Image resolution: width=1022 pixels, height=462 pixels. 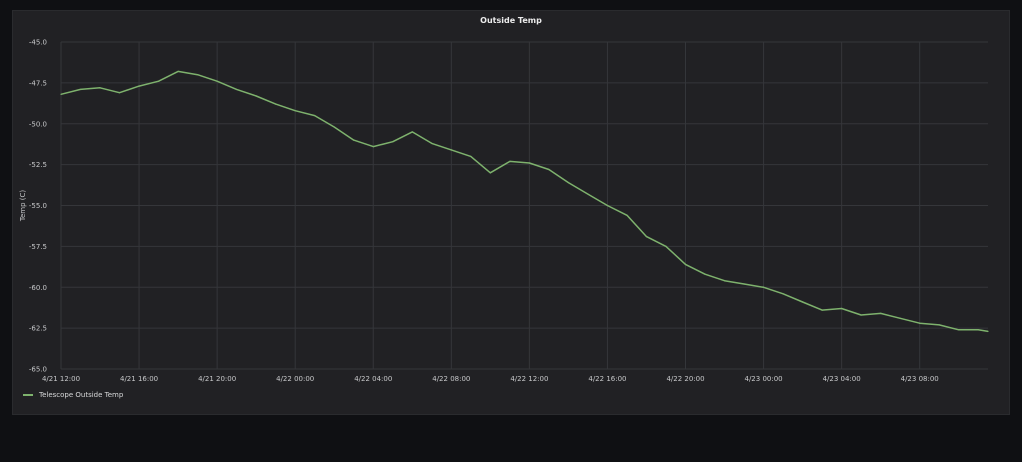 I want to click on x-tick-label: 4/23 04:00, so click(x=842, y=379).